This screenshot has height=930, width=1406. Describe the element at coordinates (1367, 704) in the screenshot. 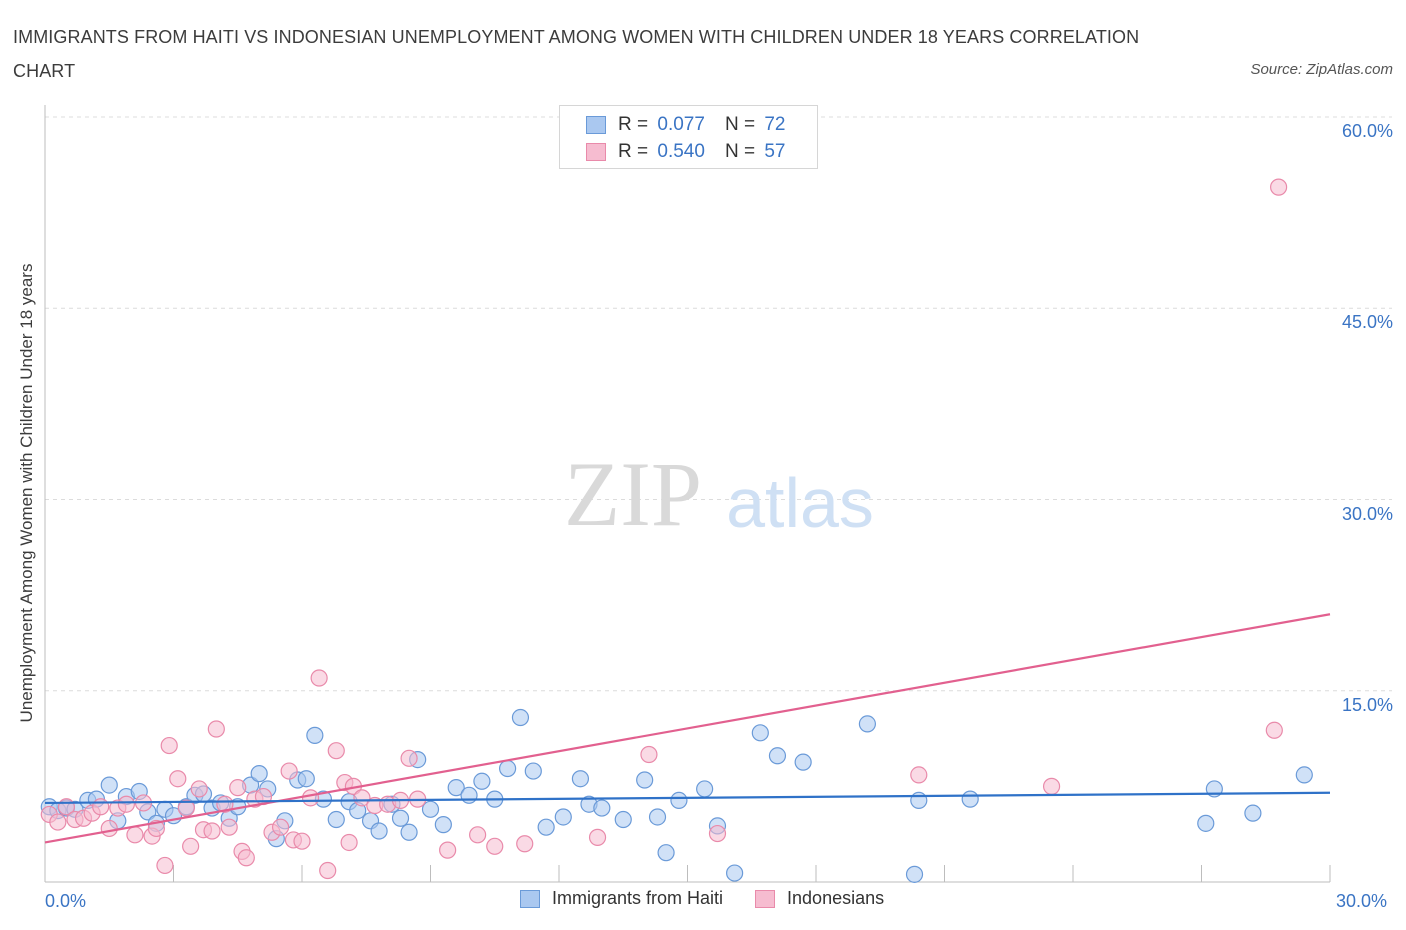

I see `y-tick-label: 15.0%` at that location.